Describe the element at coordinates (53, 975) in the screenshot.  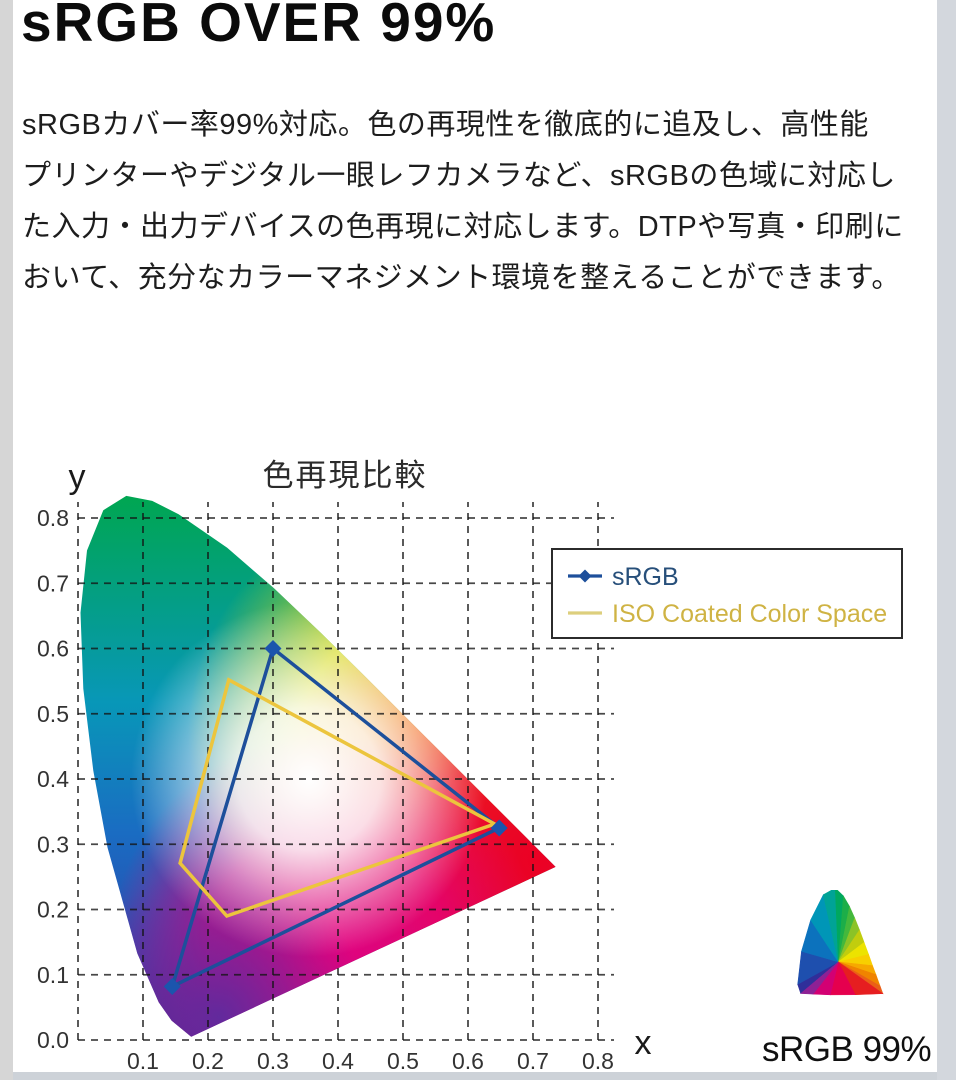
I see `y-tick-label: 0.1` at that location.